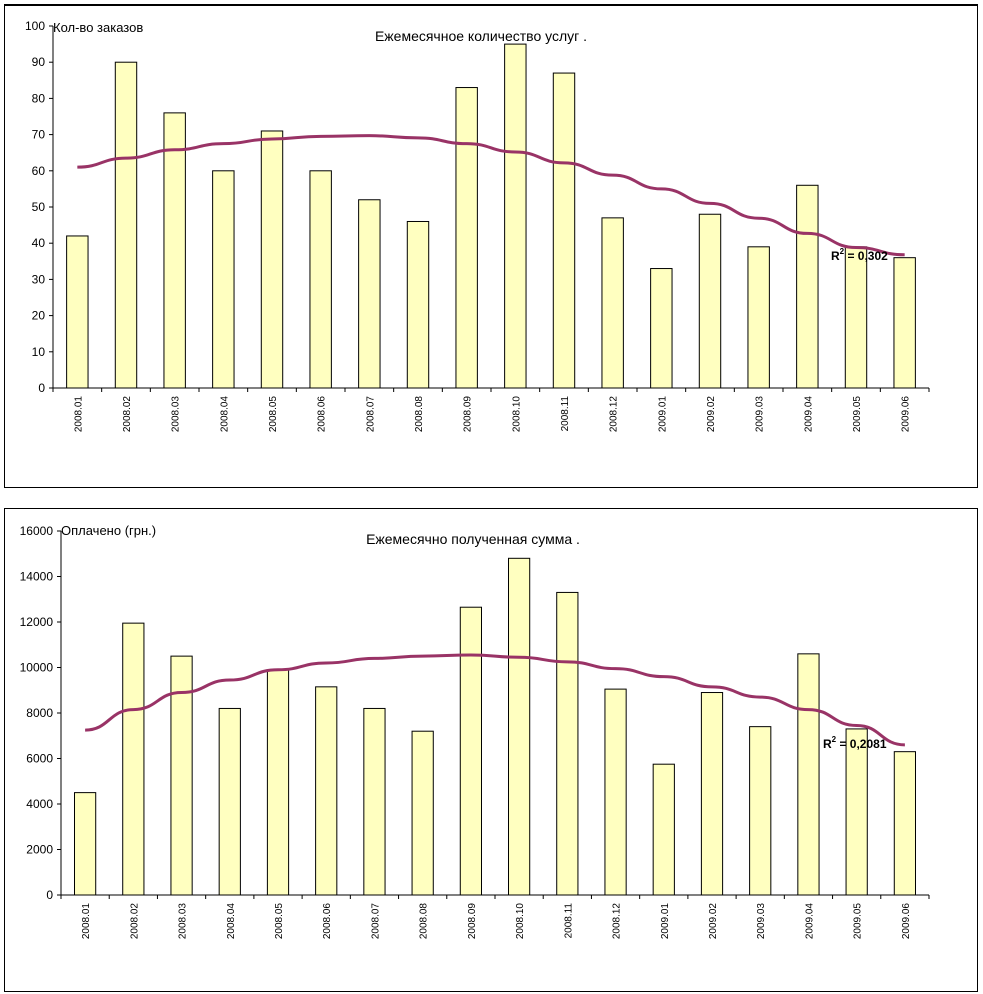  I want to click on y-tick-label: 14000, so click(37, 577).